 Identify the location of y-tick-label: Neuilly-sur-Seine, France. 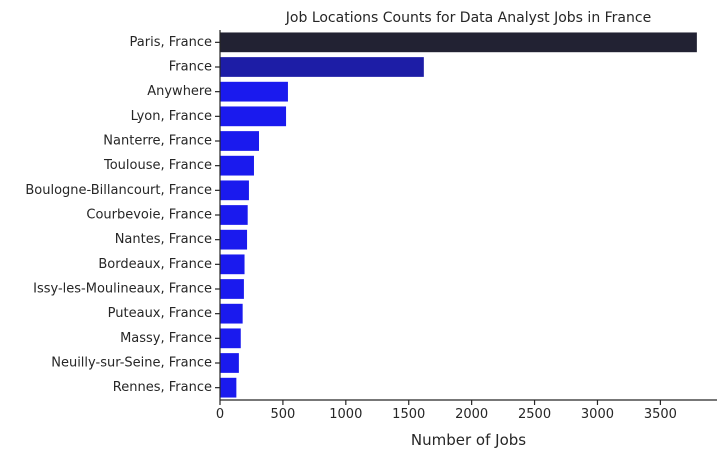
(131, 363).